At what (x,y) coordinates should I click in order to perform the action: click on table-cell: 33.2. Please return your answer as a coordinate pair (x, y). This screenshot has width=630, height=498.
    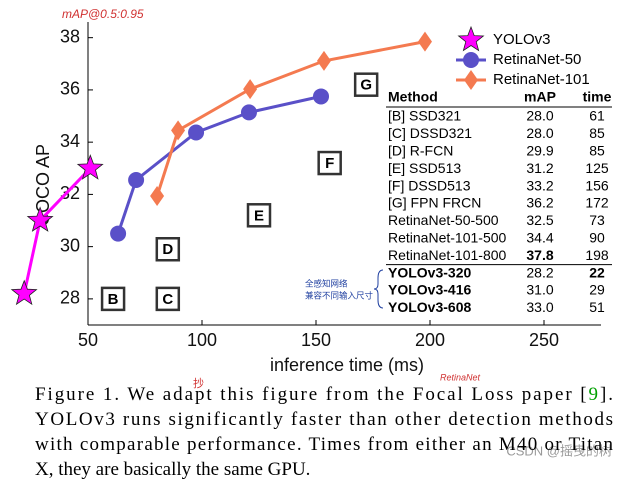
    Looking at the image, I should click on (539, 185).